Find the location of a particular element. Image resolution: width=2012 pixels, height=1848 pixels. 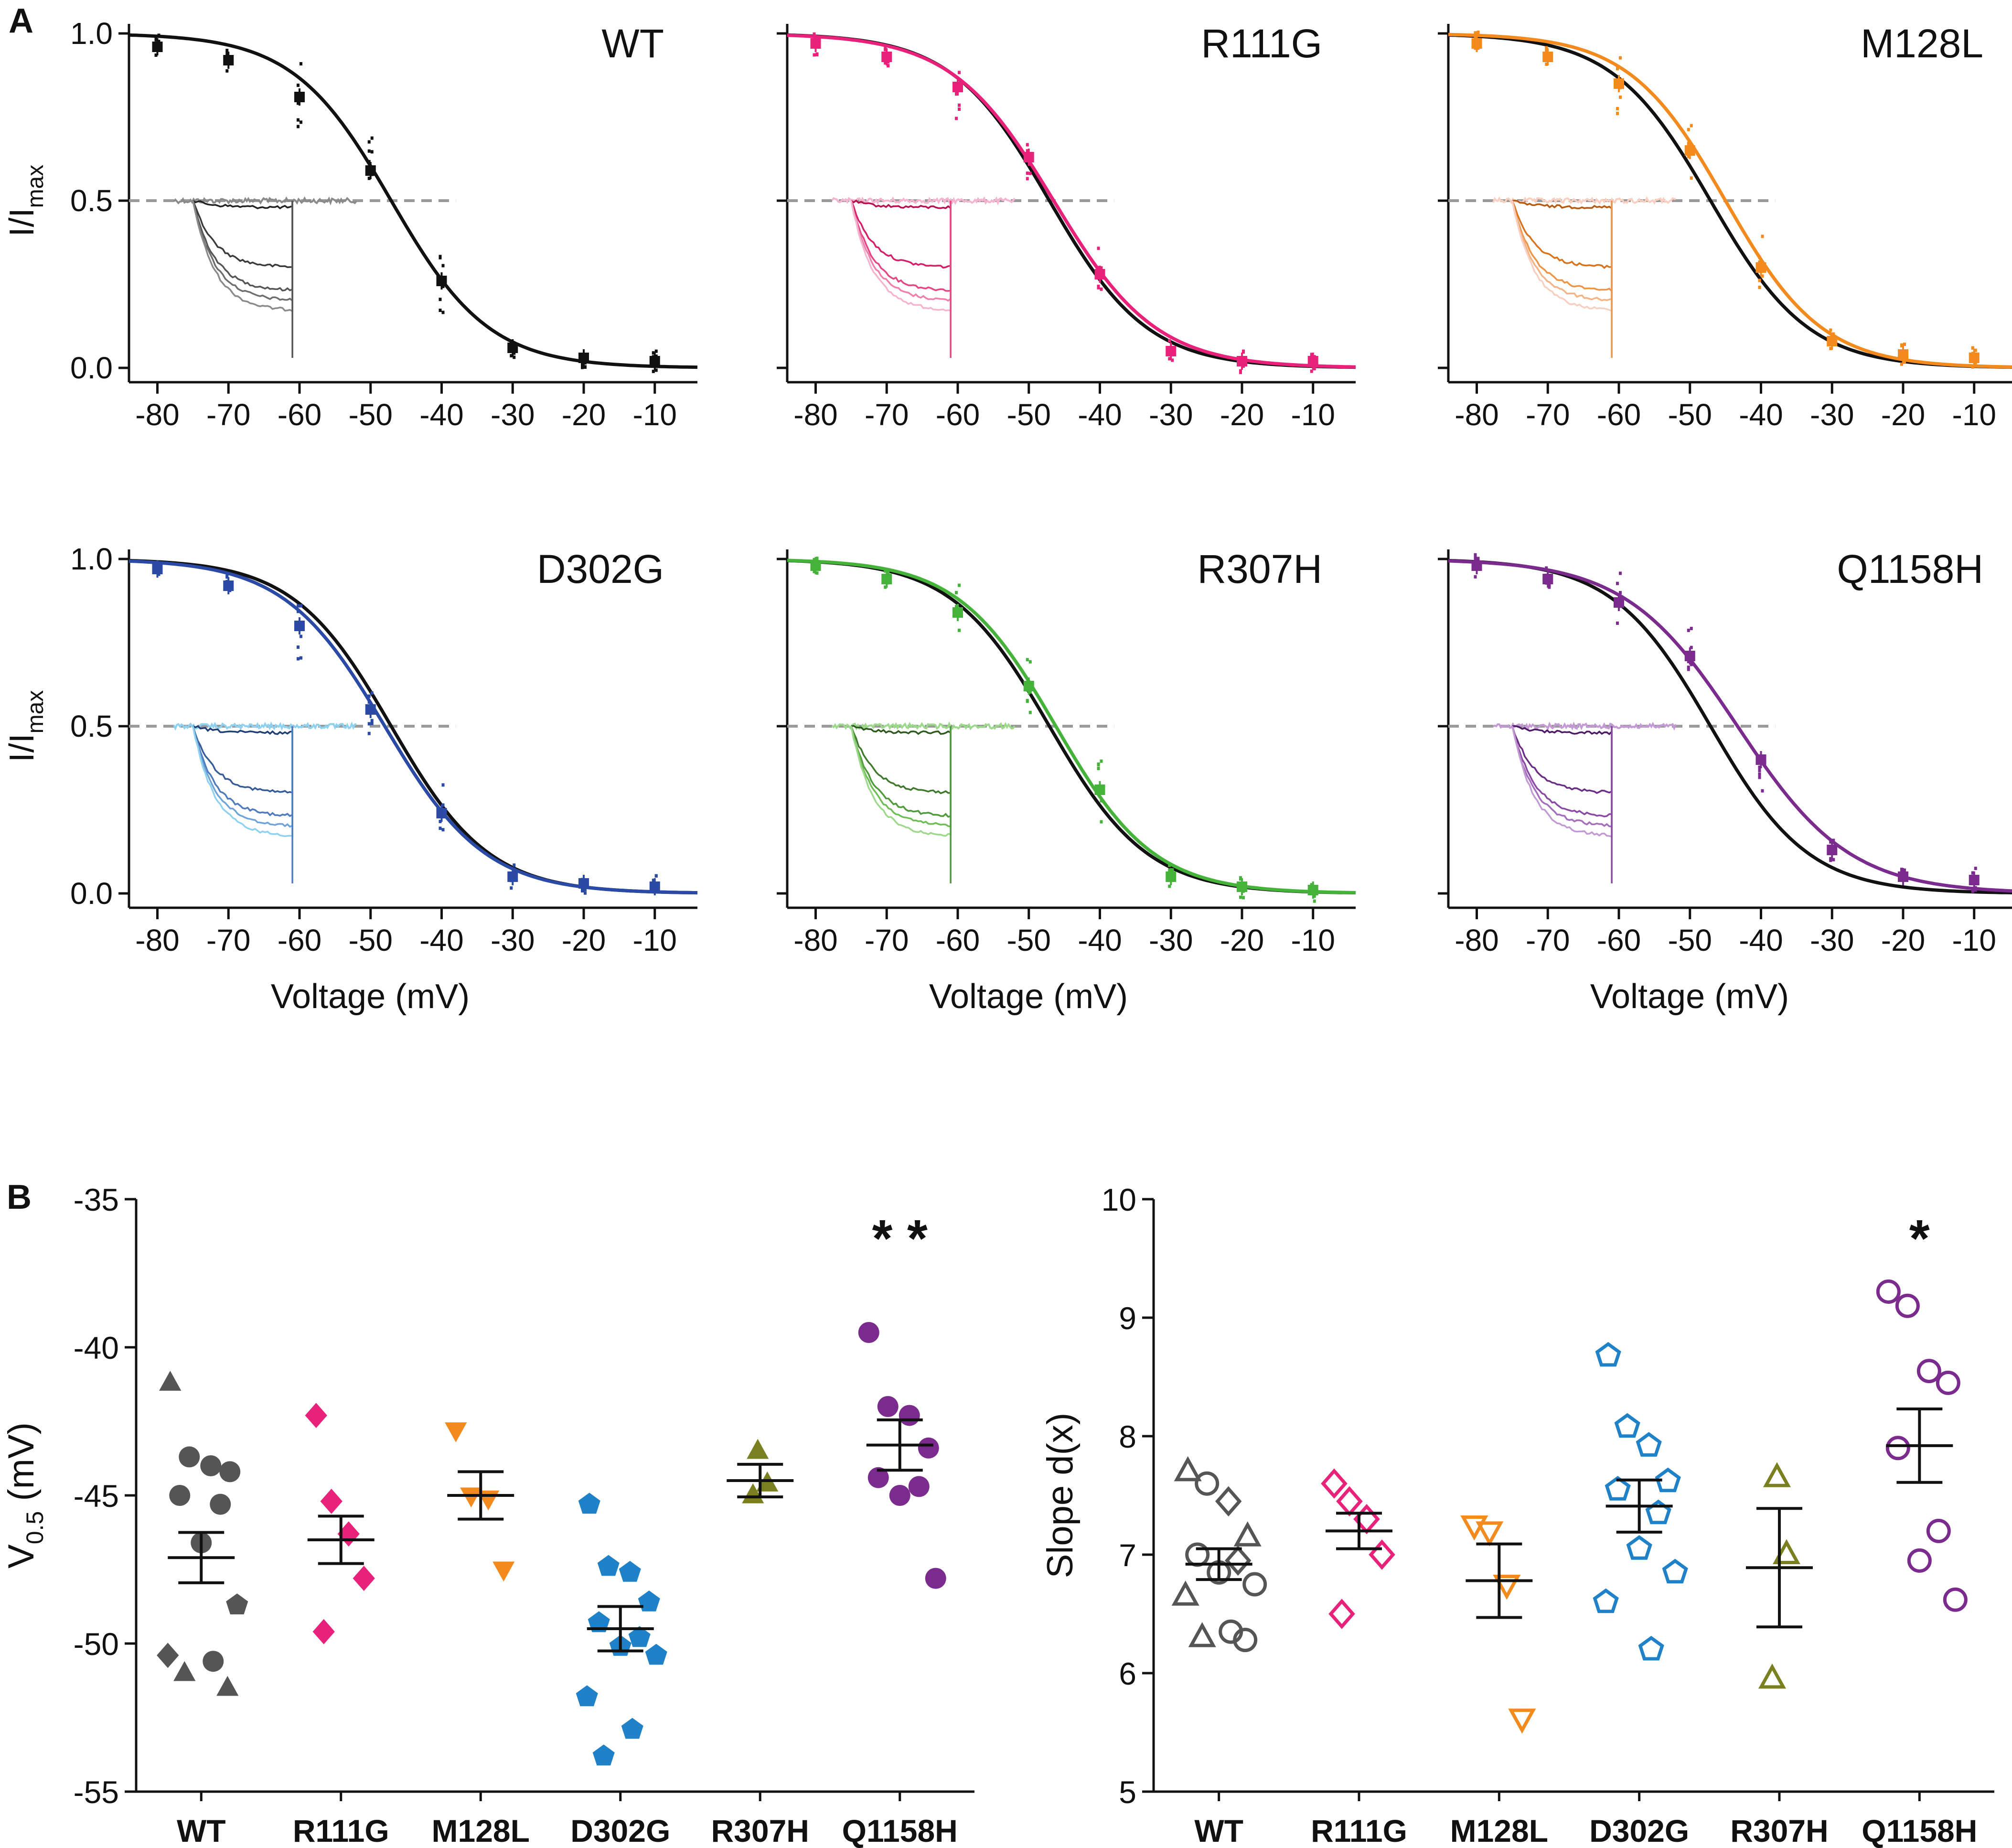

y-axis-title-subscript: max is located at coordinates (35, 186).